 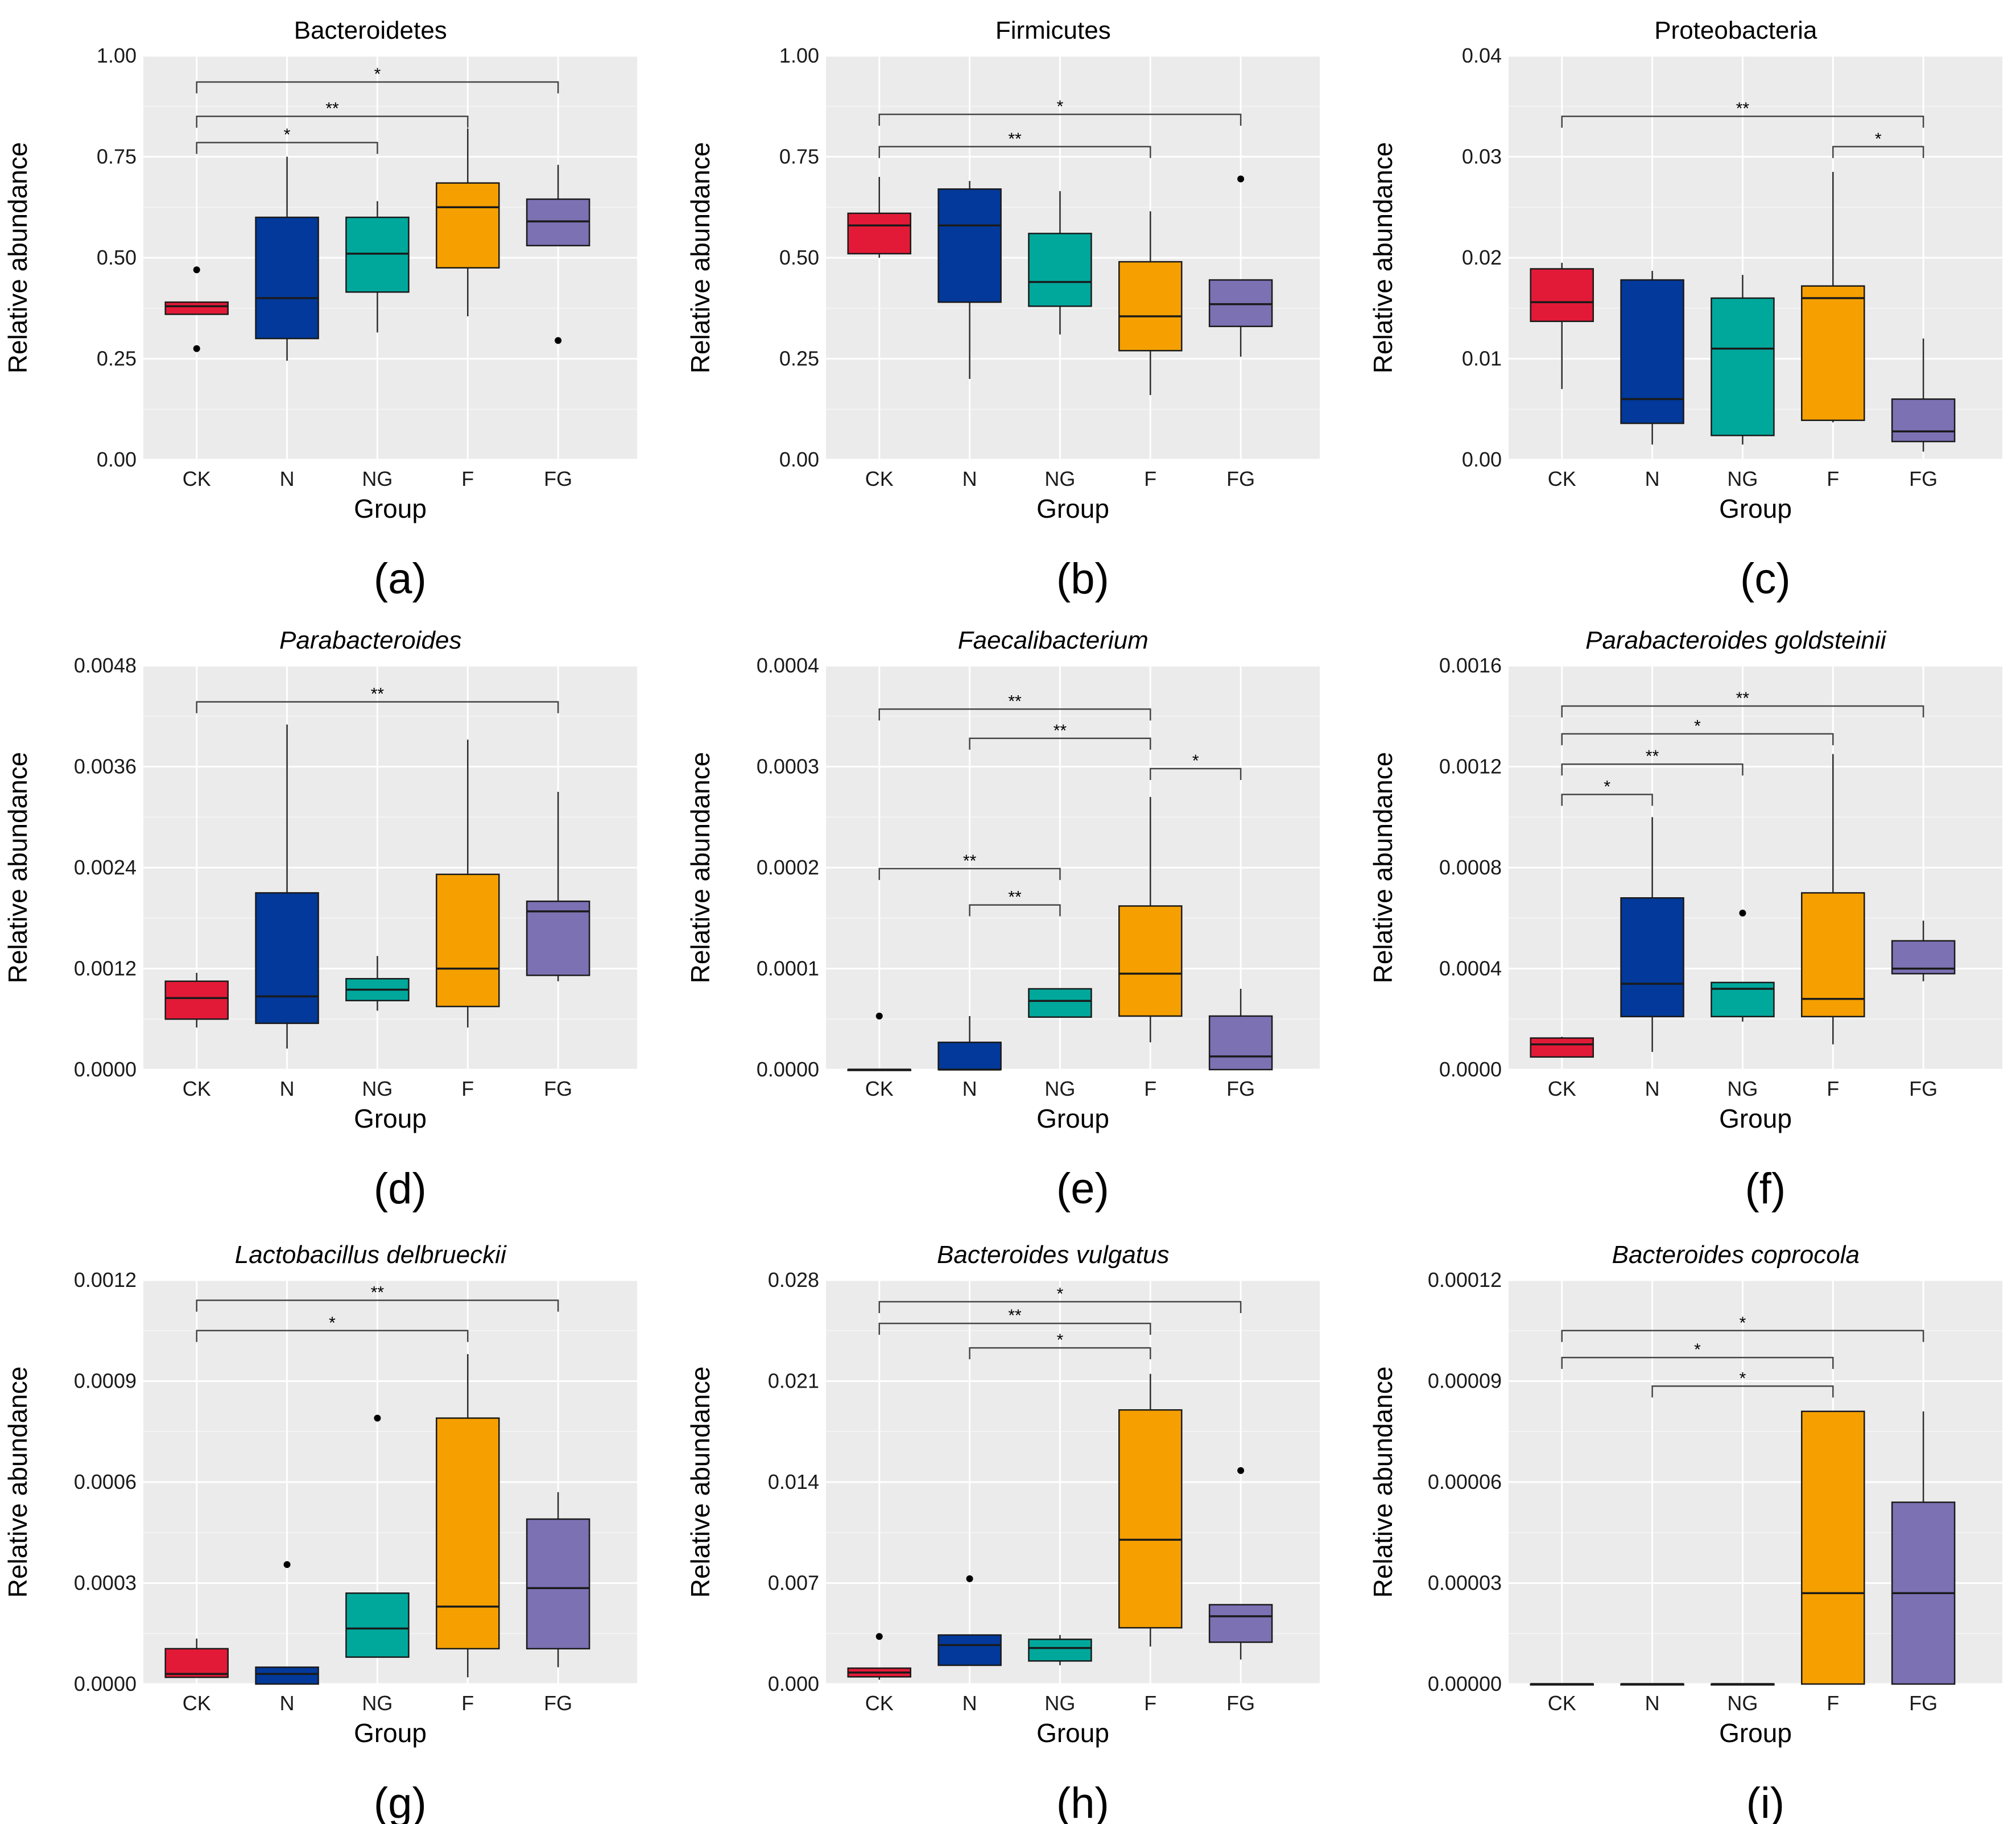 What do you see at coordinates (105, 766) in the screenshot?
I see `y-tick-label: 0.0036` at bounding box center [105, 766].